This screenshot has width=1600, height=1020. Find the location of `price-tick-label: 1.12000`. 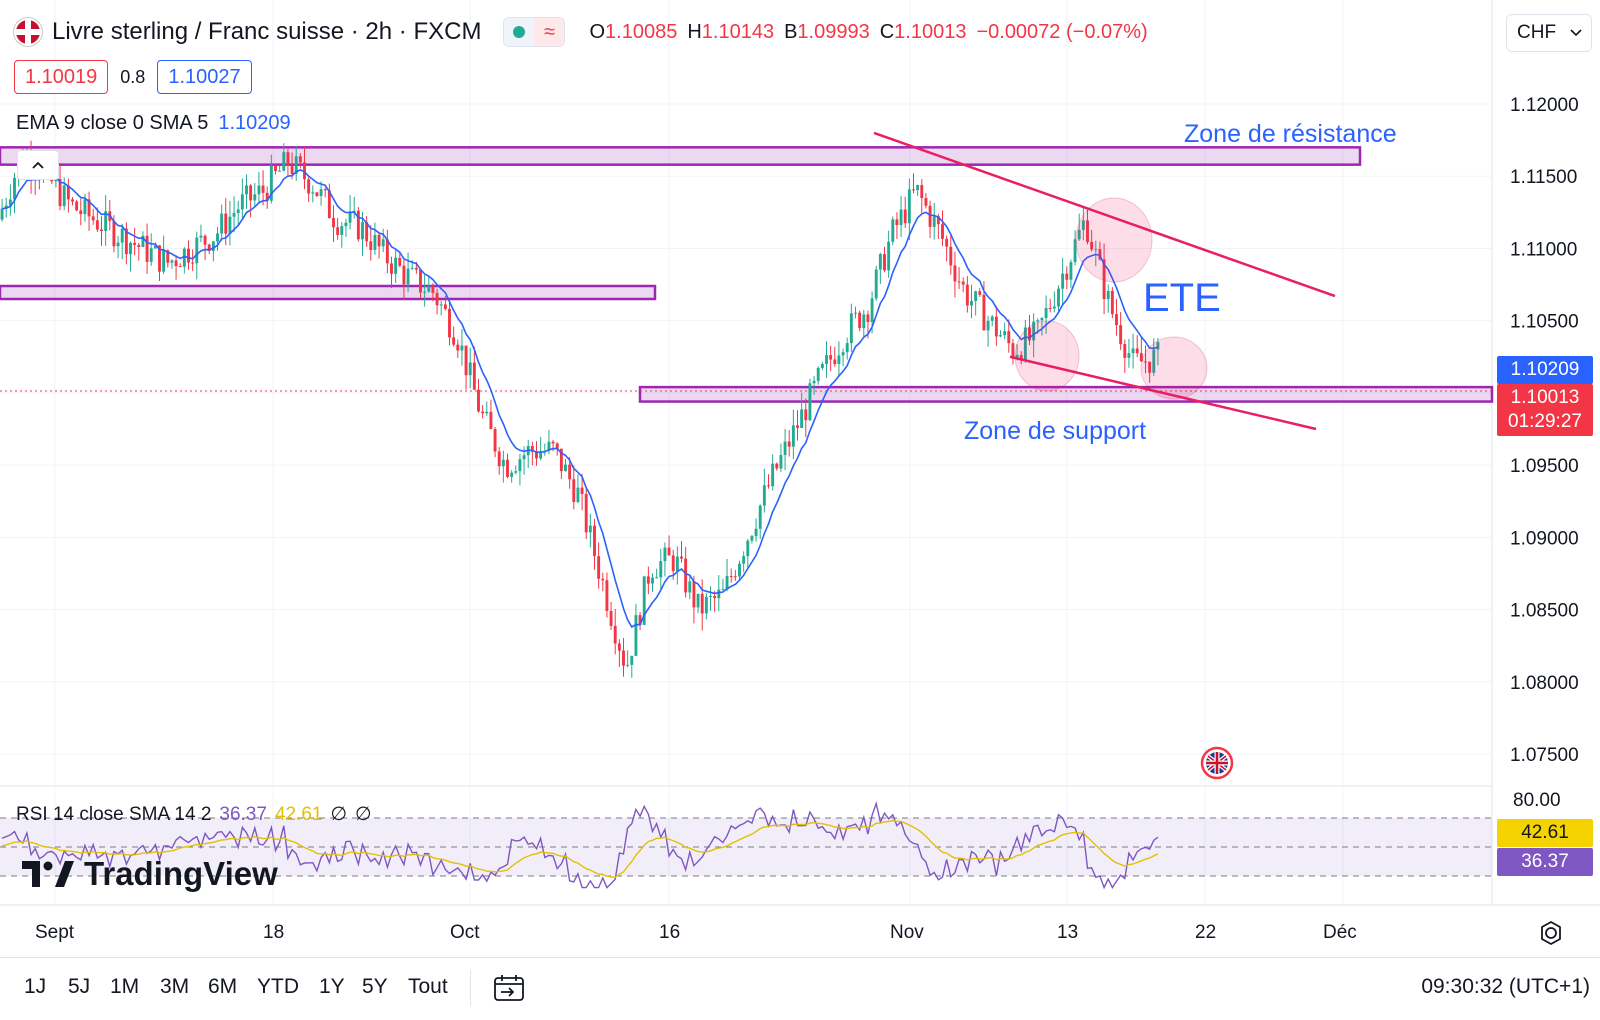

price-tick-label: 1.12000 is located at coordinates (1544, 105).